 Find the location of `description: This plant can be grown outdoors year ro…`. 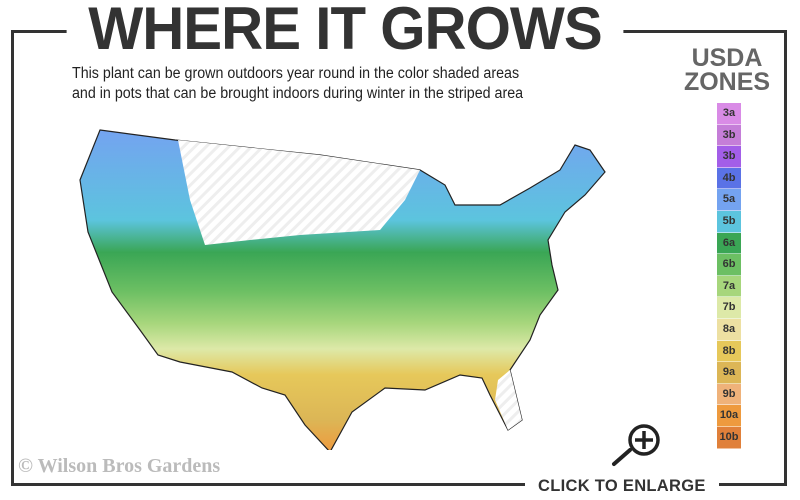

description: This plant can be grown outdoors year ro… is located at coordinates (357, 84).